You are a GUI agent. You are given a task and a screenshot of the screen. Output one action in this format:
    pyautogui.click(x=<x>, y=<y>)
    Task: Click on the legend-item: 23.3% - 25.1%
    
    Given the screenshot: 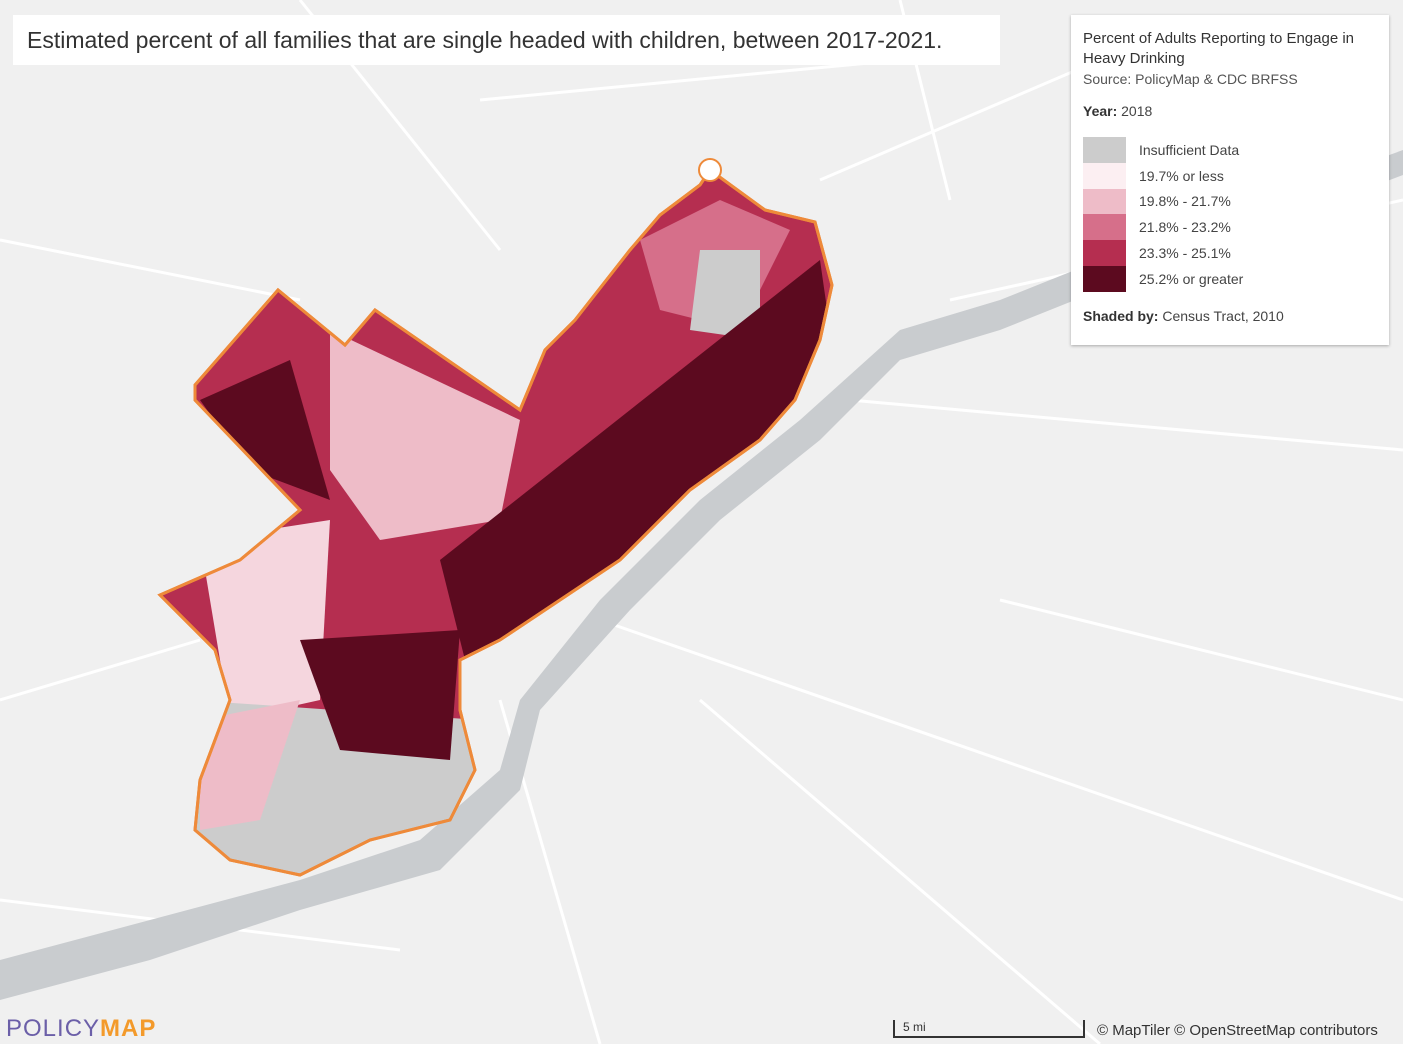 What is the action you would take?
    pyautogui.click(x=1230, y=253)
    